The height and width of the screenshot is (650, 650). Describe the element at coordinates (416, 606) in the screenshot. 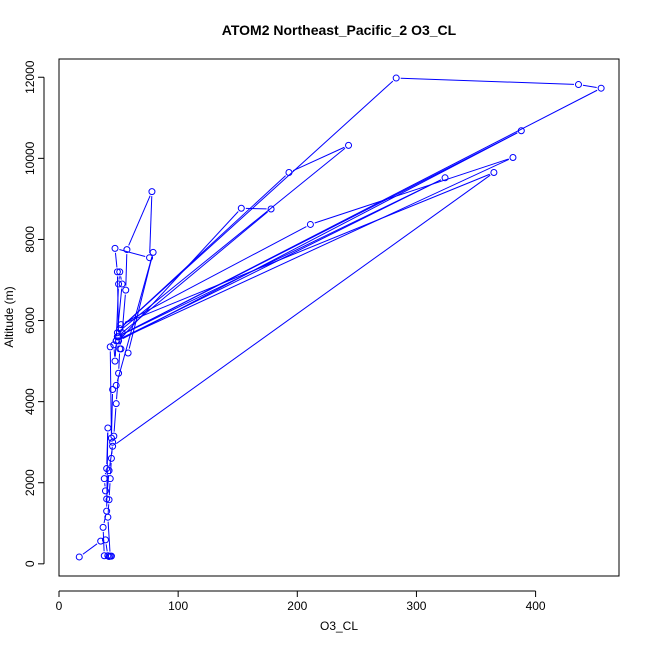

I see `x-tick-label: 300` at that location.